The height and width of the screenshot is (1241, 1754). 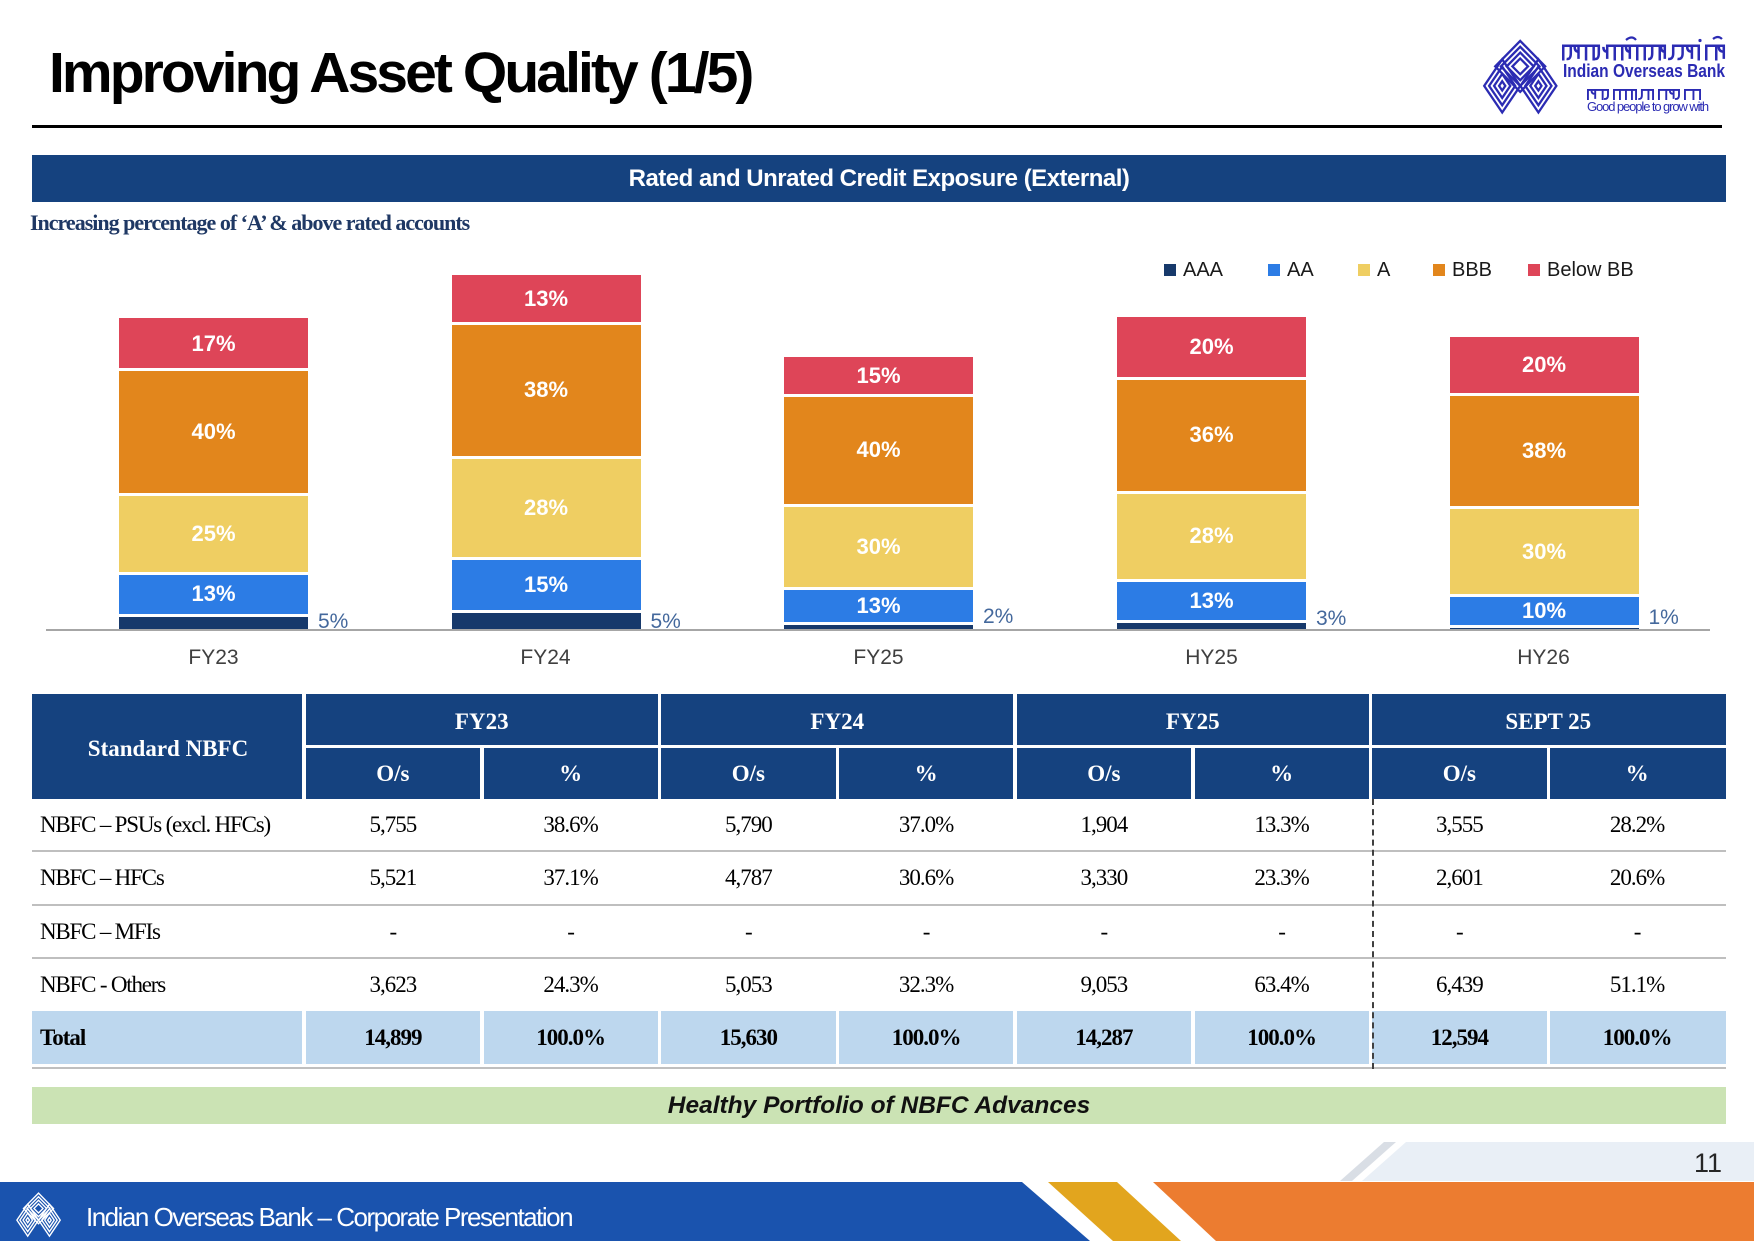 I want to click on svg-text: Good people to grow with, so click(x=1648, y=106).